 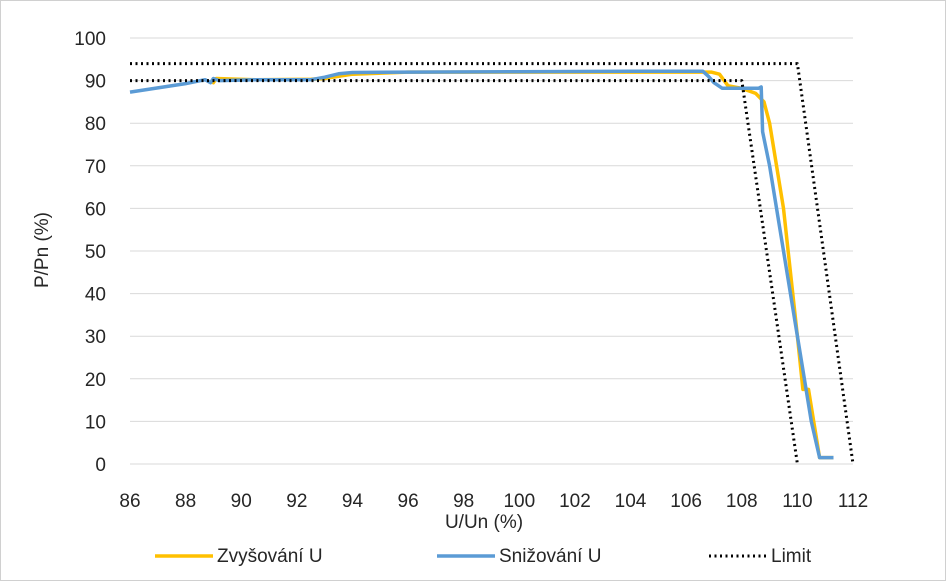 What do you see at coordinates (90, 39) in the screenshot?
I see `y-tick-label: 100` at bounding box center [90, 39].